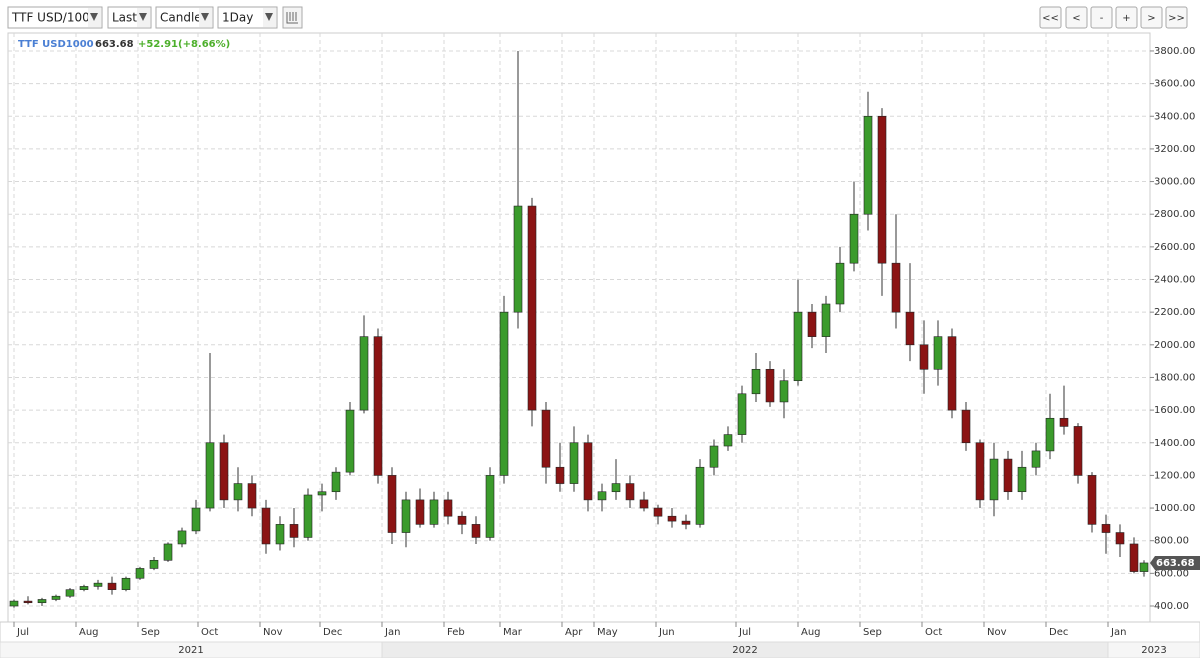 Image resolution: width=1200 pixels, height=658 pixels. Describe the element at coordinates (273, 632) in the screenshot. I see `x-tick-label: Nov` at that location.